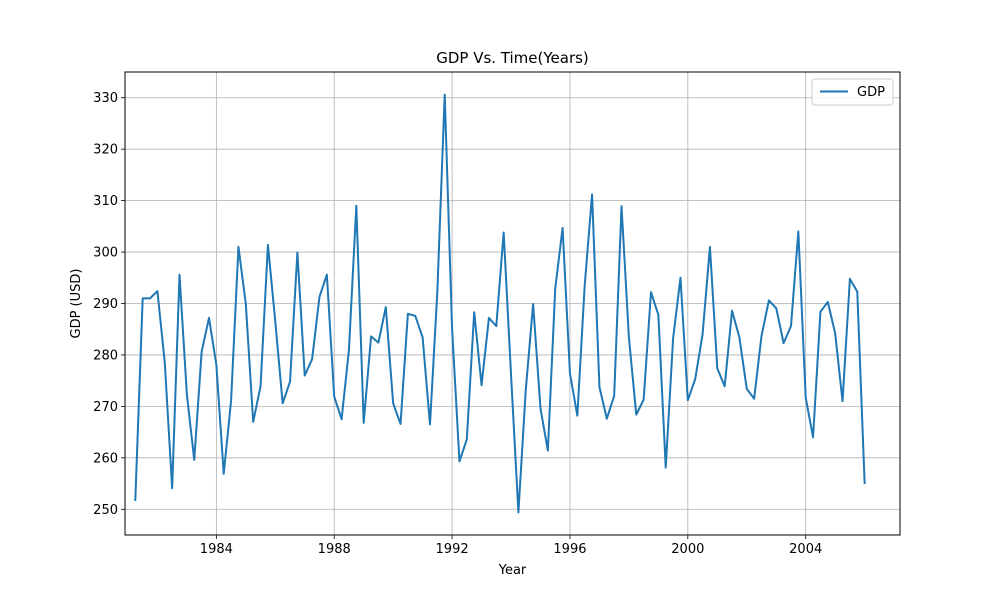  What do you see at coordinates (334, 549) in the screenshot?
I see `x-tick-label: 1988` at bounding box center [334, 549].